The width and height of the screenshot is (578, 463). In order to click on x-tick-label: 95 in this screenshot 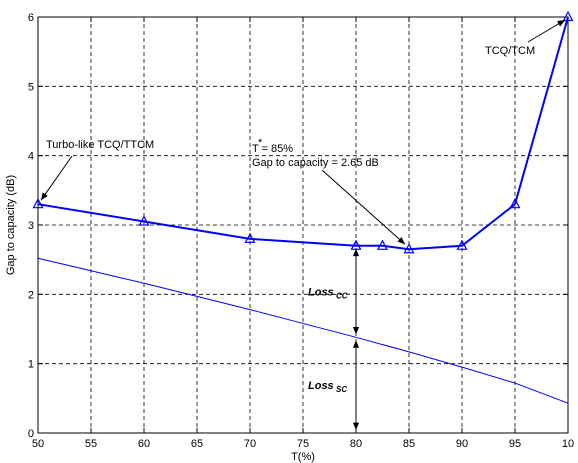, I will do `click(515, 444)`.